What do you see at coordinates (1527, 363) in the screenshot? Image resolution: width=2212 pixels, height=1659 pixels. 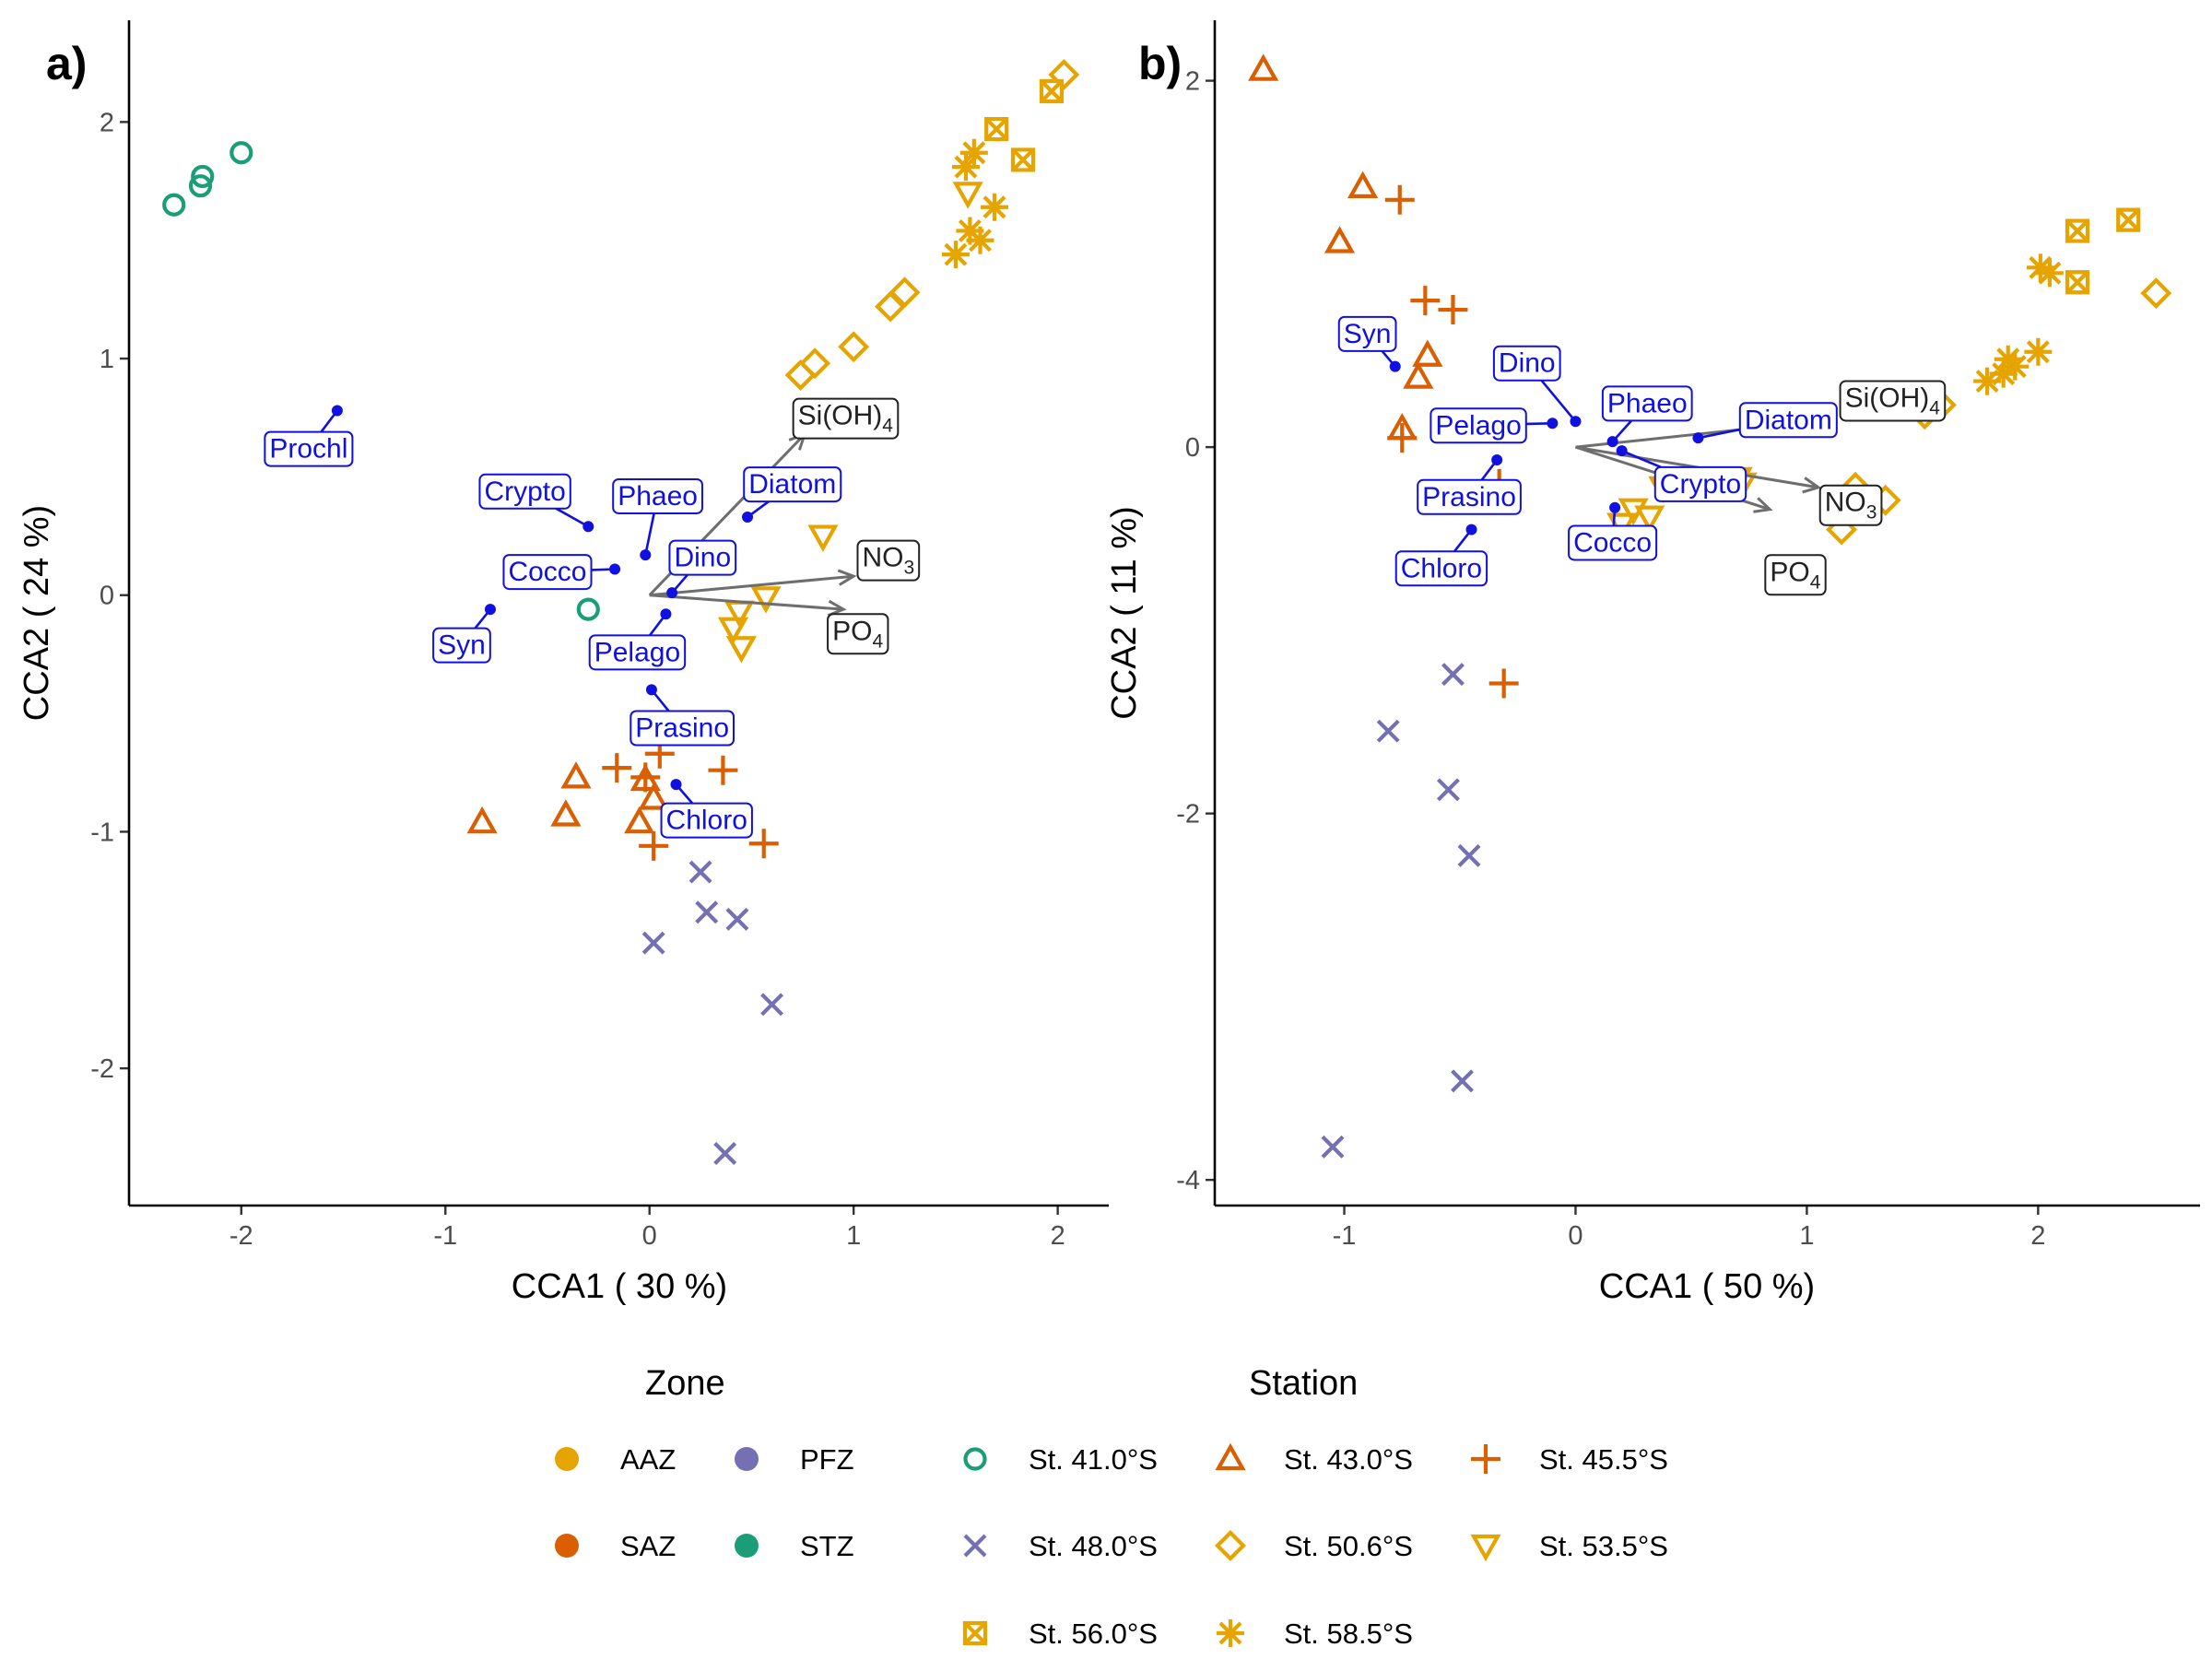 I see `panel-b-species-label-dino: Dino` at bounding box center [1527, 363].